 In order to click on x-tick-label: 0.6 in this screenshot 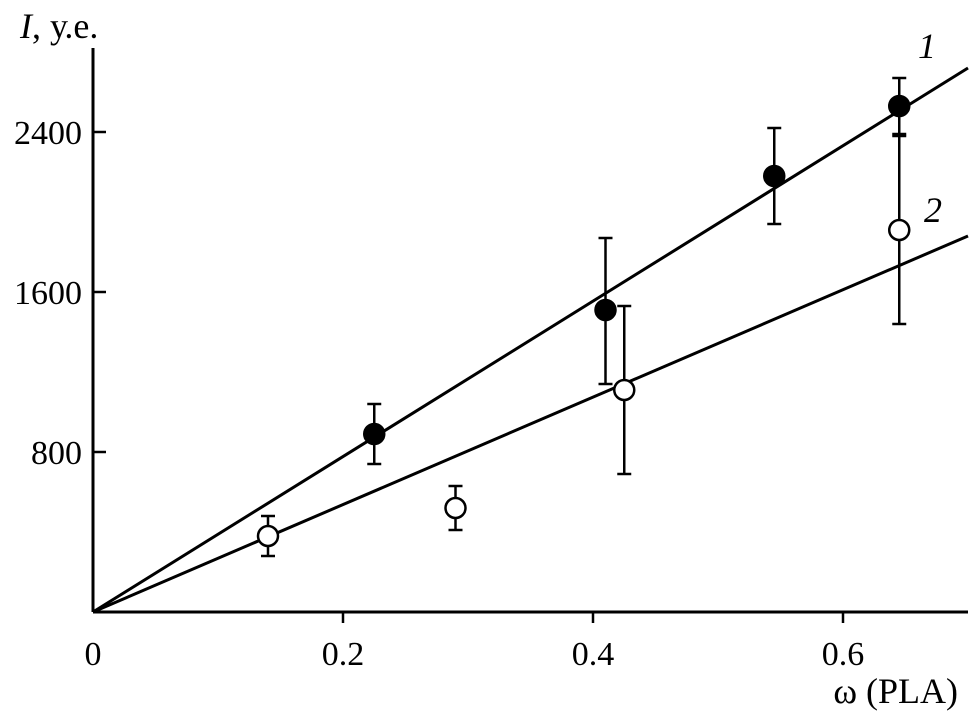, I will do `click(843, 654)`.